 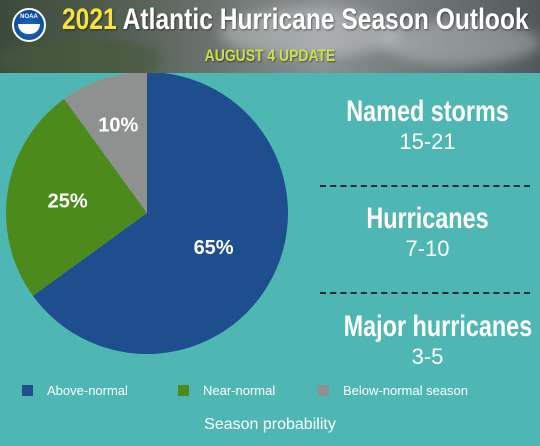 I want to click on page-subtitle: AUGUST 4 UPDATE, so click(x=270, y=55).